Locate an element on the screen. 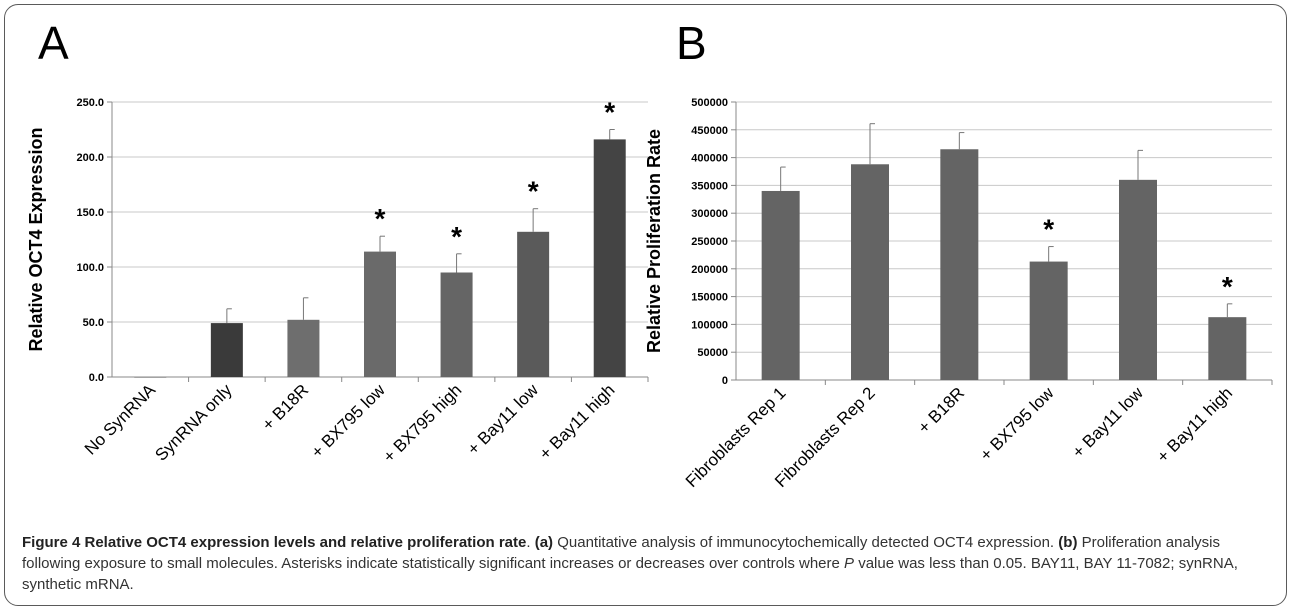 The width and height of the screenshot is (1293, 612). category-label: + BX795 high is located at coordinates (422, 423).